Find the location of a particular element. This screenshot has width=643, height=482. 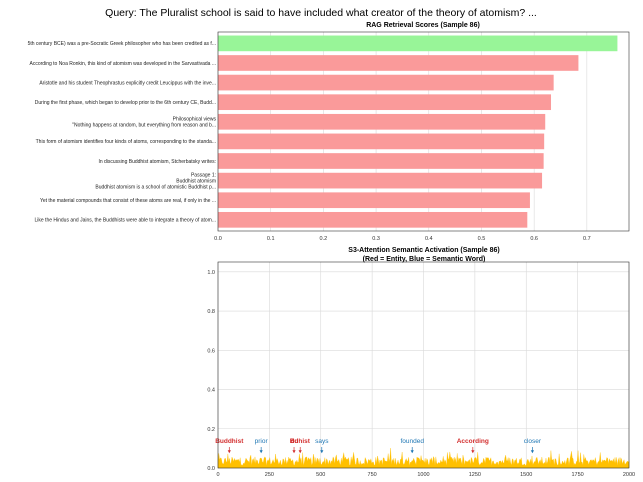

annotation-label: founded is located at coordinates (412, 441).